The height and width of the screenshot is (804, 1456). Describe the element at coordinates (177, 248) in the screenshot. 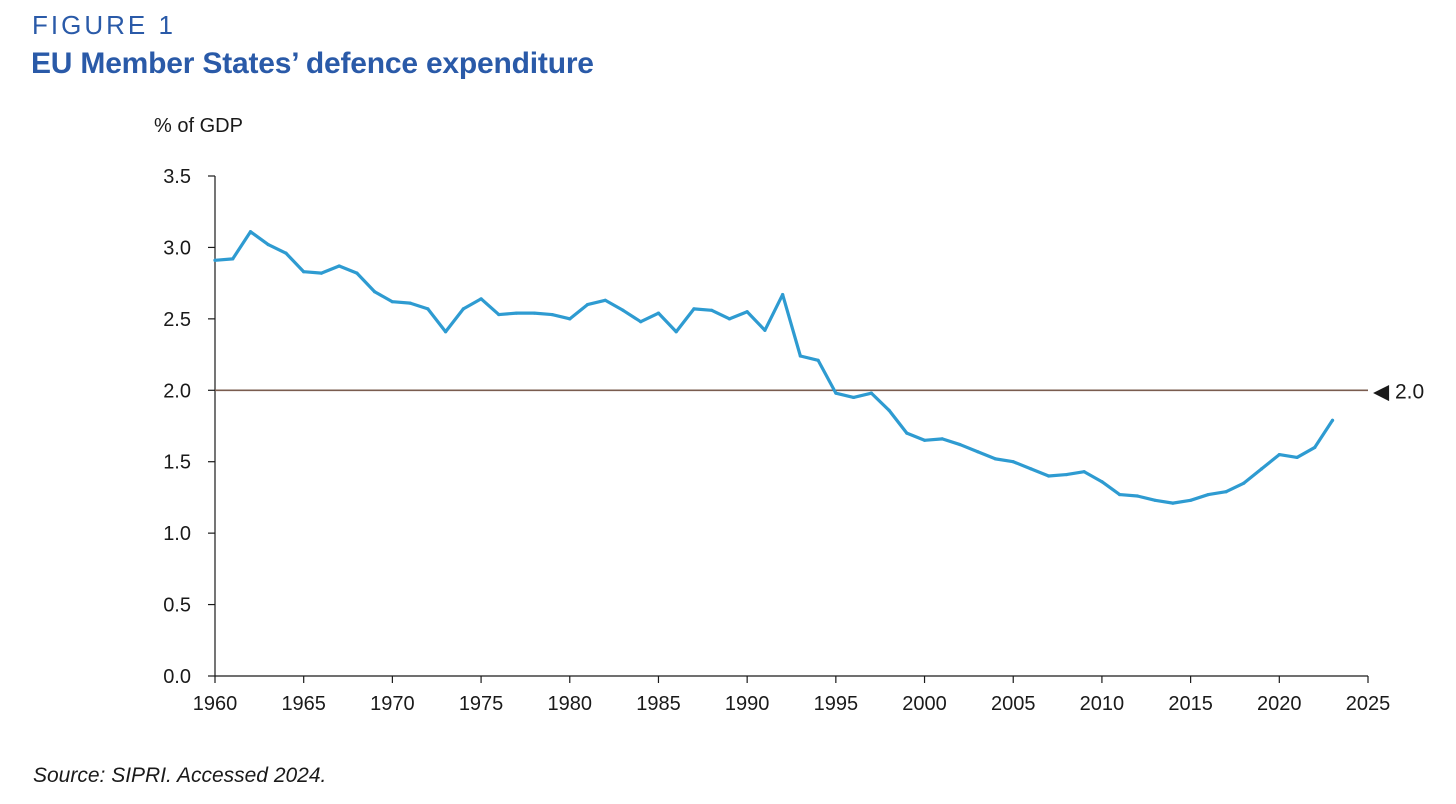

I see `y-tick-label: 3.0` at that location.